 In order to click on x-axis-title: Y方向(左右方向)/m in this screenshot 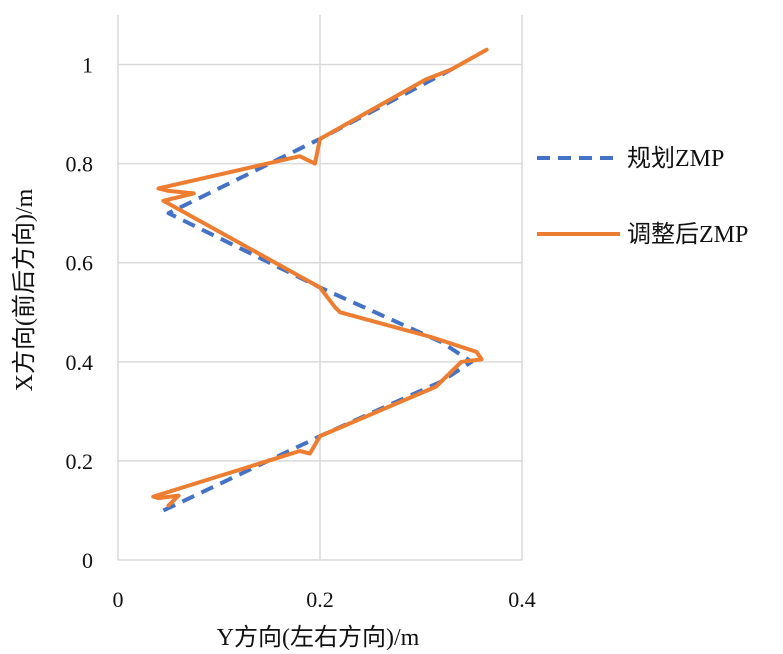, I will do `click(318, 637)`.